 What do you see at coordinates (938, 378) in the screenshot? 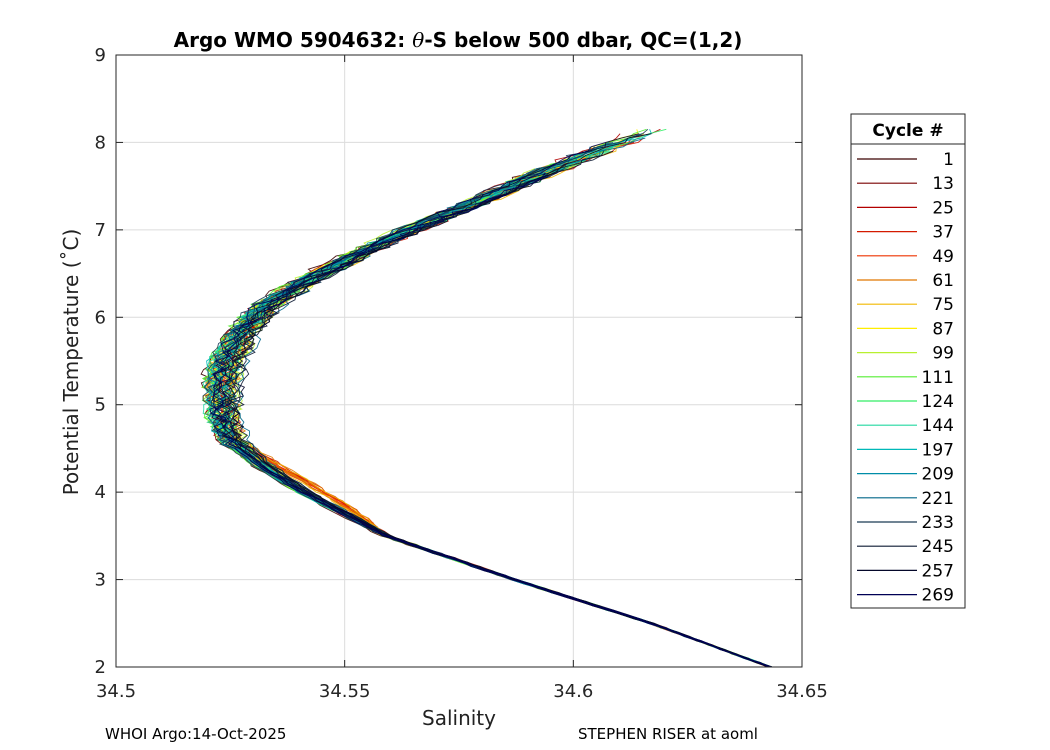
I see `legend-label: 111` at bounding box center [938, 378].